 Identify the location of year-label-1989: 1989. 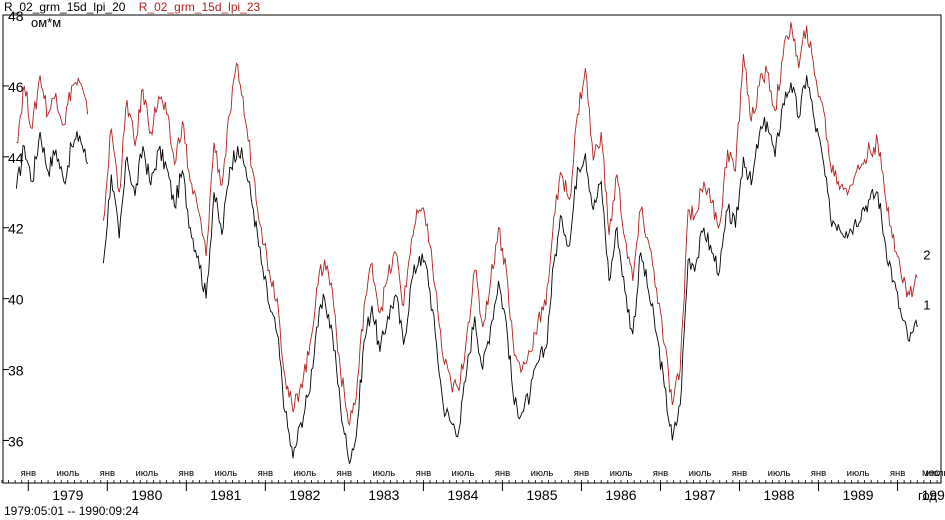
(857, 495).